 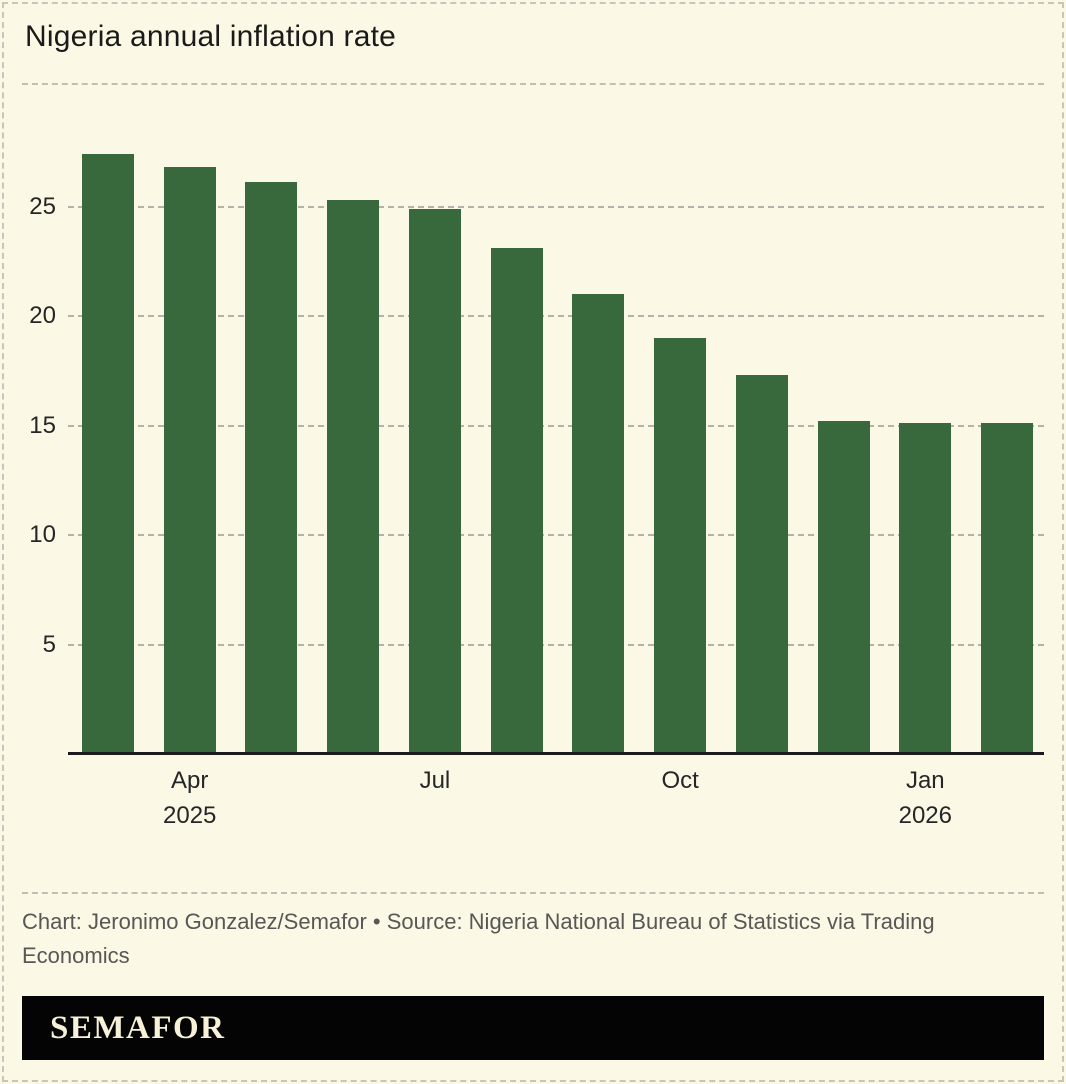 I want to click on bar-mar-2025, so click(x=108, y=453).